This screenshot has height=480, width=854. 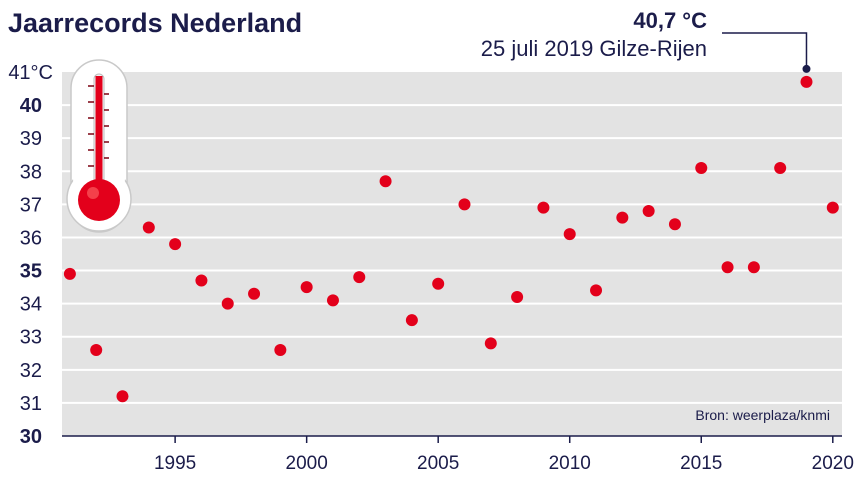 I want to click on y-tick-label: 34, so click(x=31, y=305).